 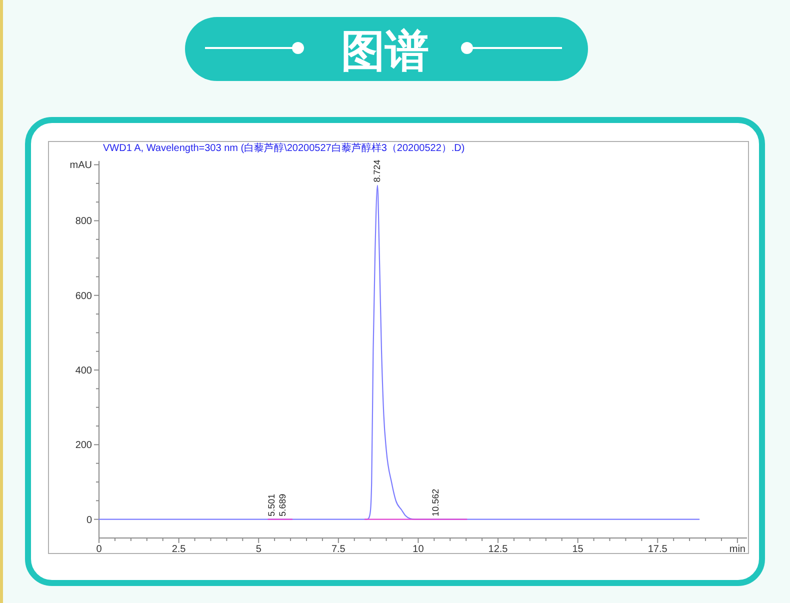 I want to click on x-tick-label: 7.5, so click(x=338, y=549).